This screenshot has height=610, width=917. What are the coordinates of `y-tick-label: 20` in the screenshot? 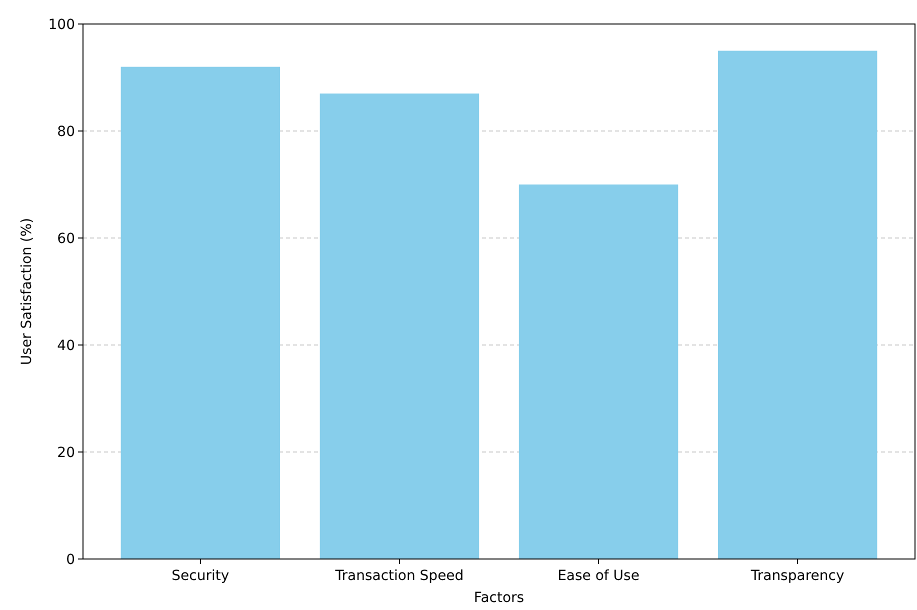 It's located at (66, 452).